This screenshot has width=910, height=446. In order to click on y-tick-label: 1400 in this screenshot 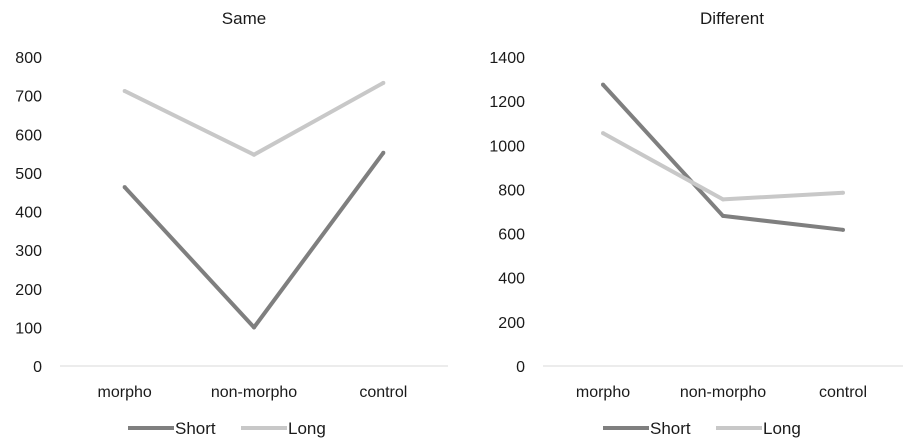, I will do `click(507, 58)`.